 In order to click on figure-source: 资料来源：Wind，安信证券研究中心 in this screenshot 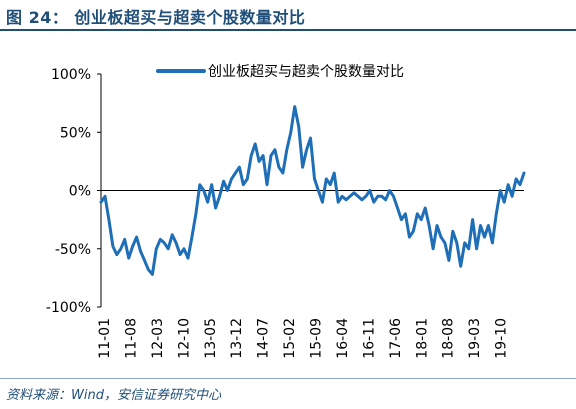, I will do `click(113, 395)`.